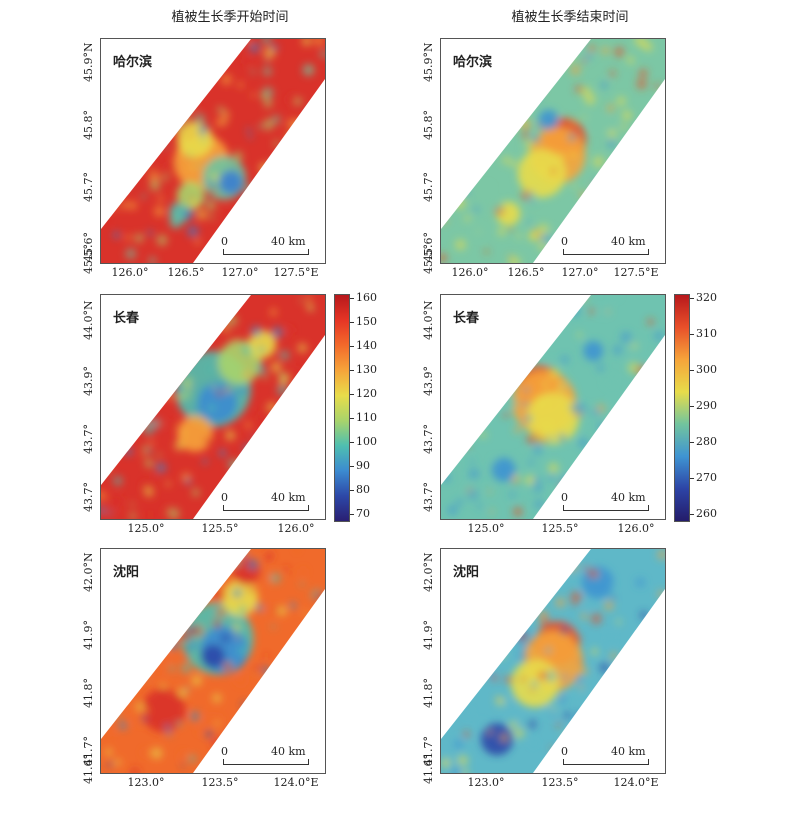 Image resolution: width=800 pixels, height=823 pixels. I want to click on colorbar-tick-label: 260, so click(706, 513).